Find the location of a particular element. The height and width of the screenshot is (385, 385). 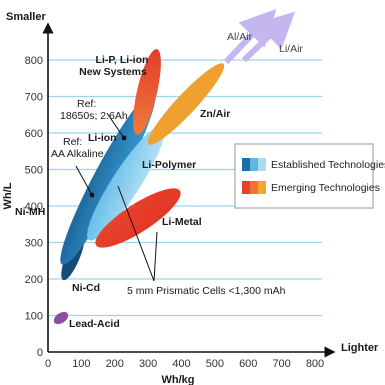

label-li-polymer: Li-Polymer is located at coordinates (169, 165).